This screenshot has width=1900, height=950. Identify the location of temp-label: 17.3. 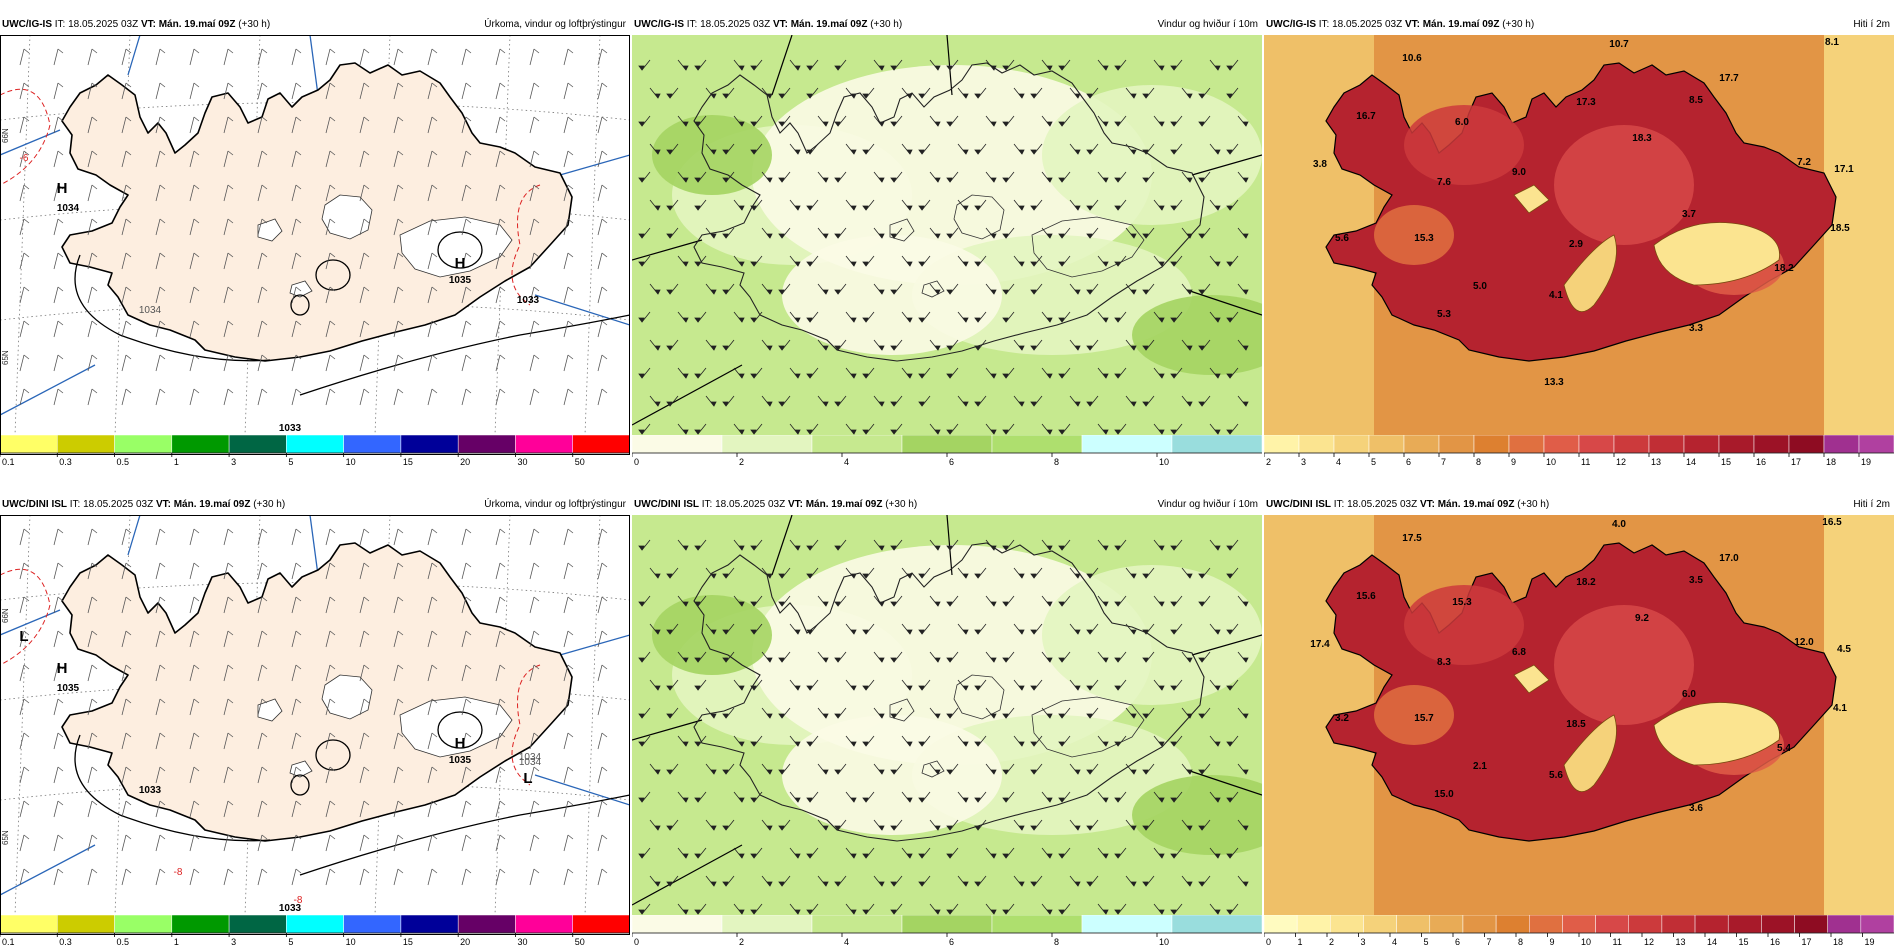
(1586, 102).